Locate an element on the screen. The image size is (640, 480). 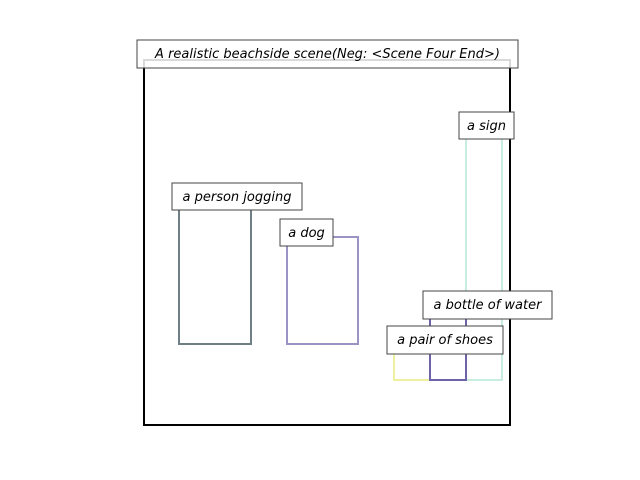
label-a-sign: a sign is located at coordinates (486, 125).